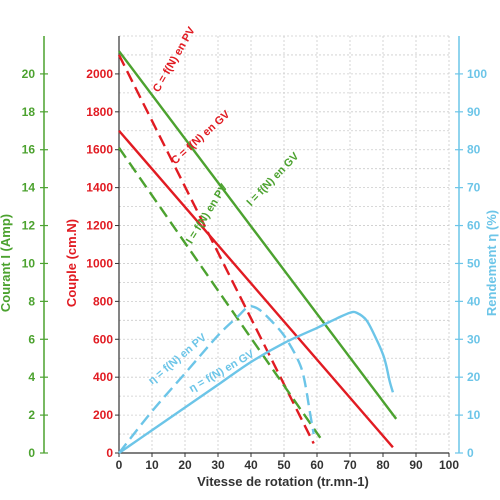 This screenshot has height=500, width=500. What do you see at coordinates (29, 150) in the screenshot?
I see `current-tick-label: 16` at bounding box center [29, 150].